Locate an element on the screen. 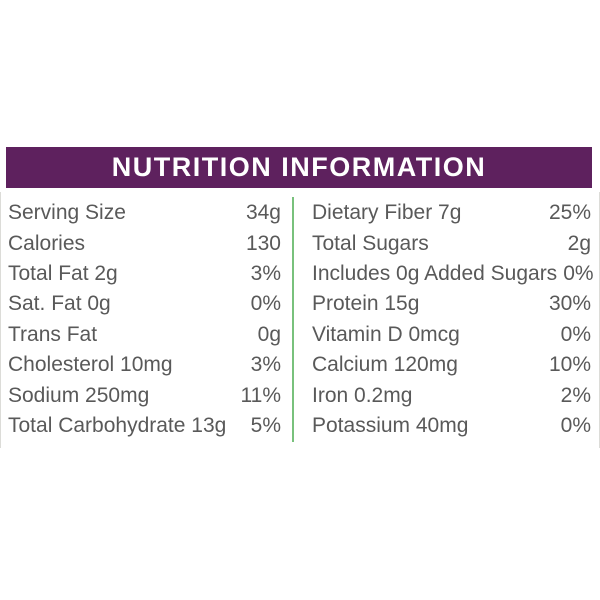  nutrition-row: Dietary Fiber 7g 25% is located at coordinates (451, 213).